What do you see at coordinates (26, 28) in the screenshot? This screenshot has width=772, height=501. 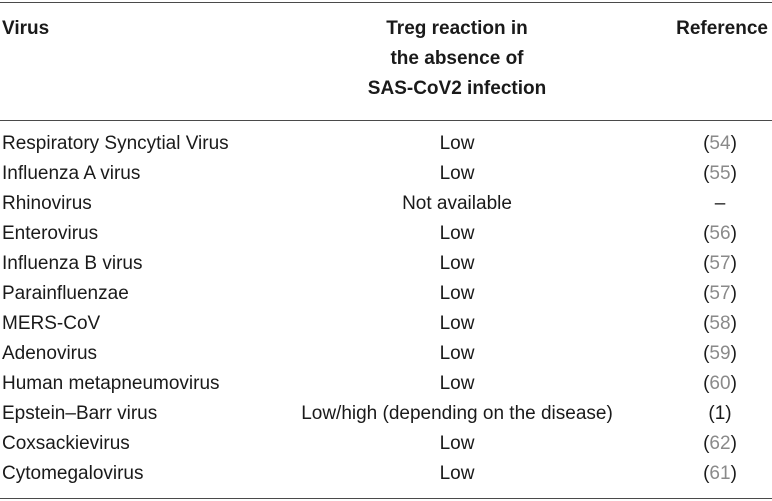 I see `header-virus: Virus` at bounding box center [26, 28].